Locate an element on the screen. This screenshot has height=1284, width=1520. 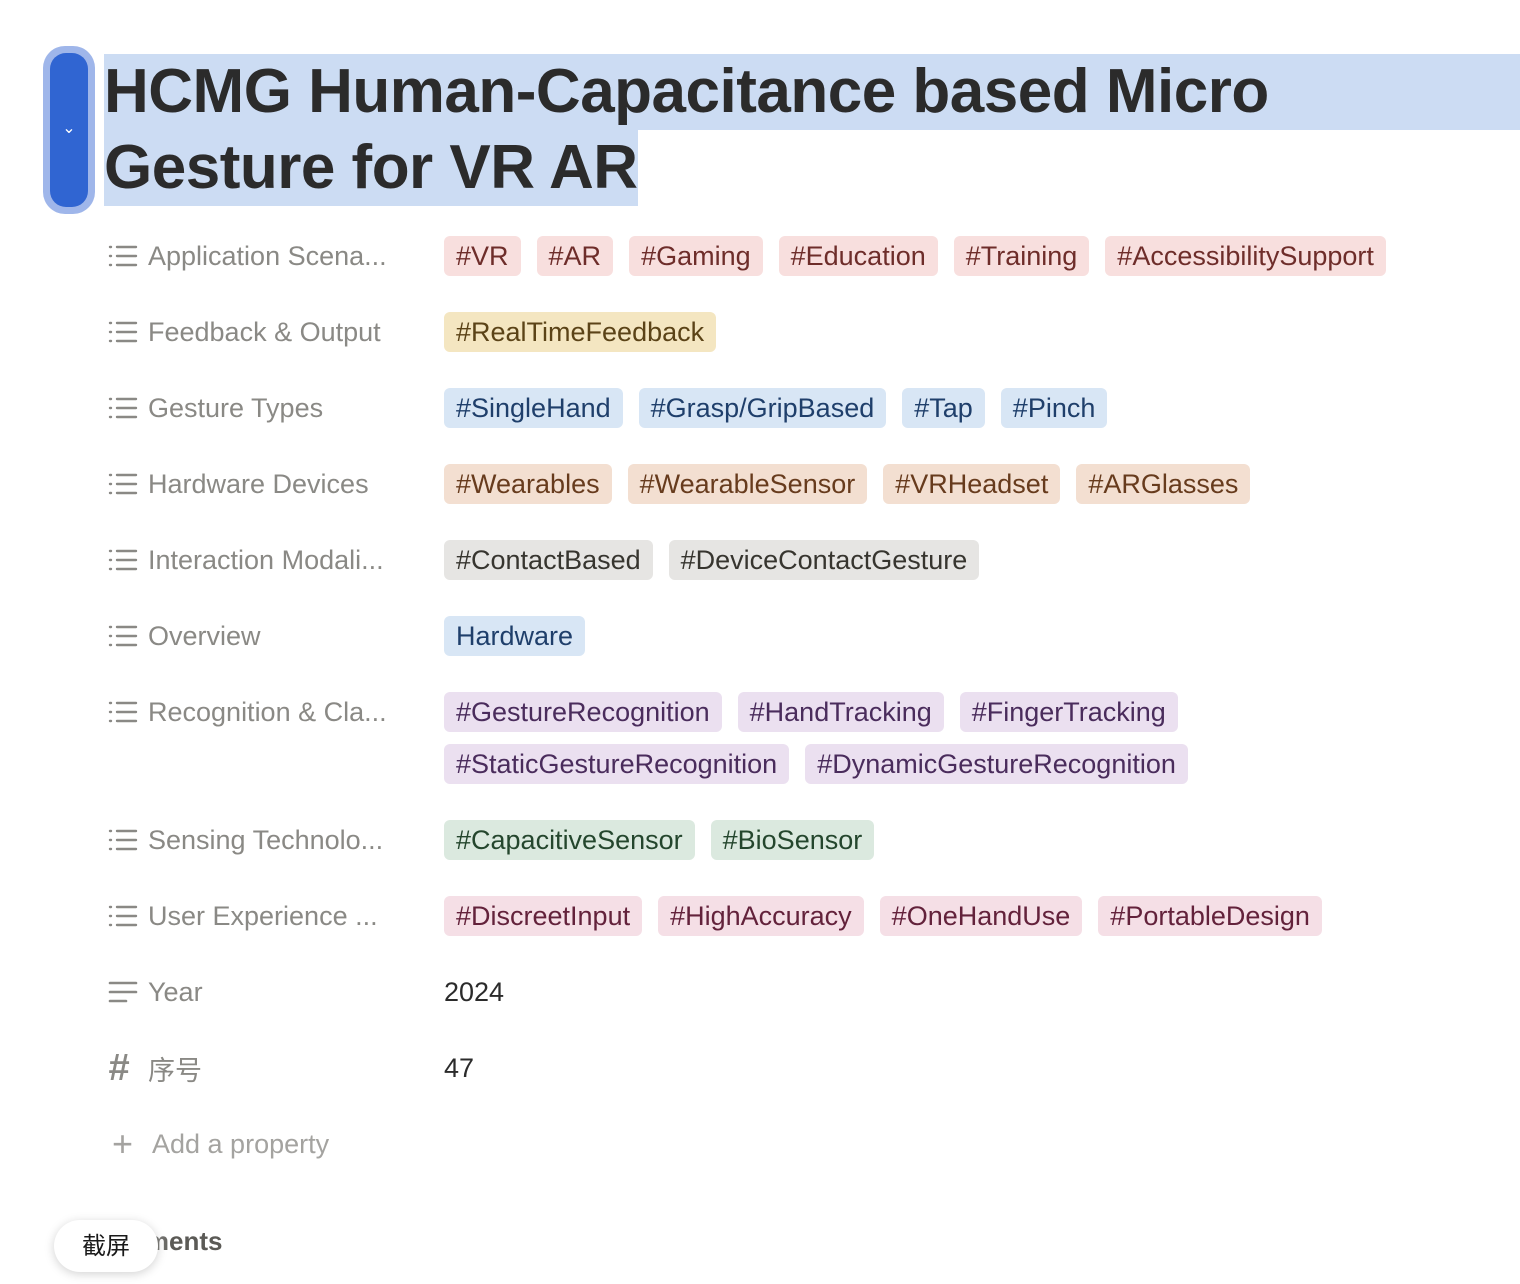
property-value: 47 is located at coordinates (949, 1066).